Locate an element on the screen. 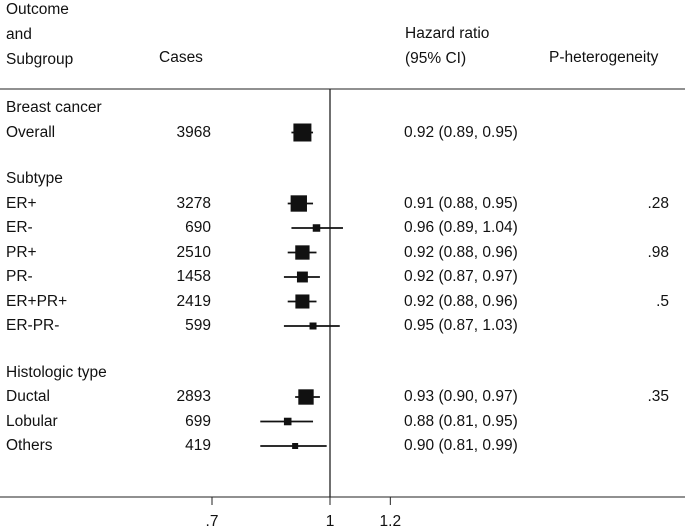 Image resolution: width=685 pixels, height=531 pixels. row-label: ER+PR+ is located at coordinates (37, 301).